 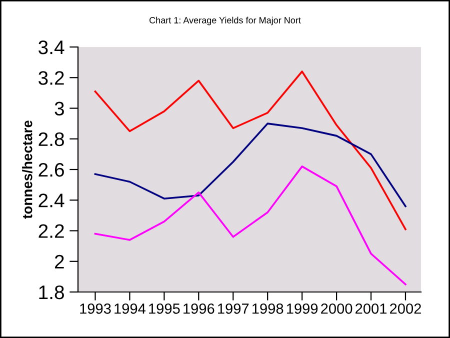 I want to click on x-tick-label: 2001, so click(x=371, y=308).